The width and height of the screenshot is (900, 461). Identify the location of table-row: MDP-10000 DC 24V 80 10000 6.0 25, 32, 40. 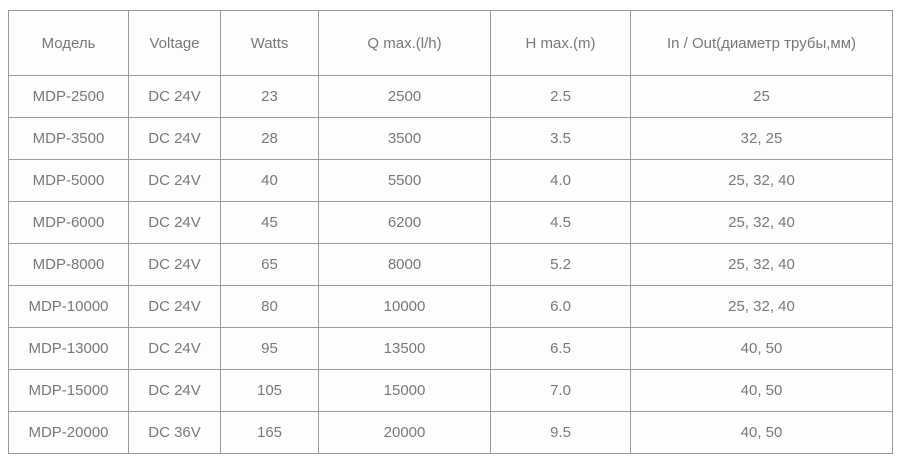
(450, 306).